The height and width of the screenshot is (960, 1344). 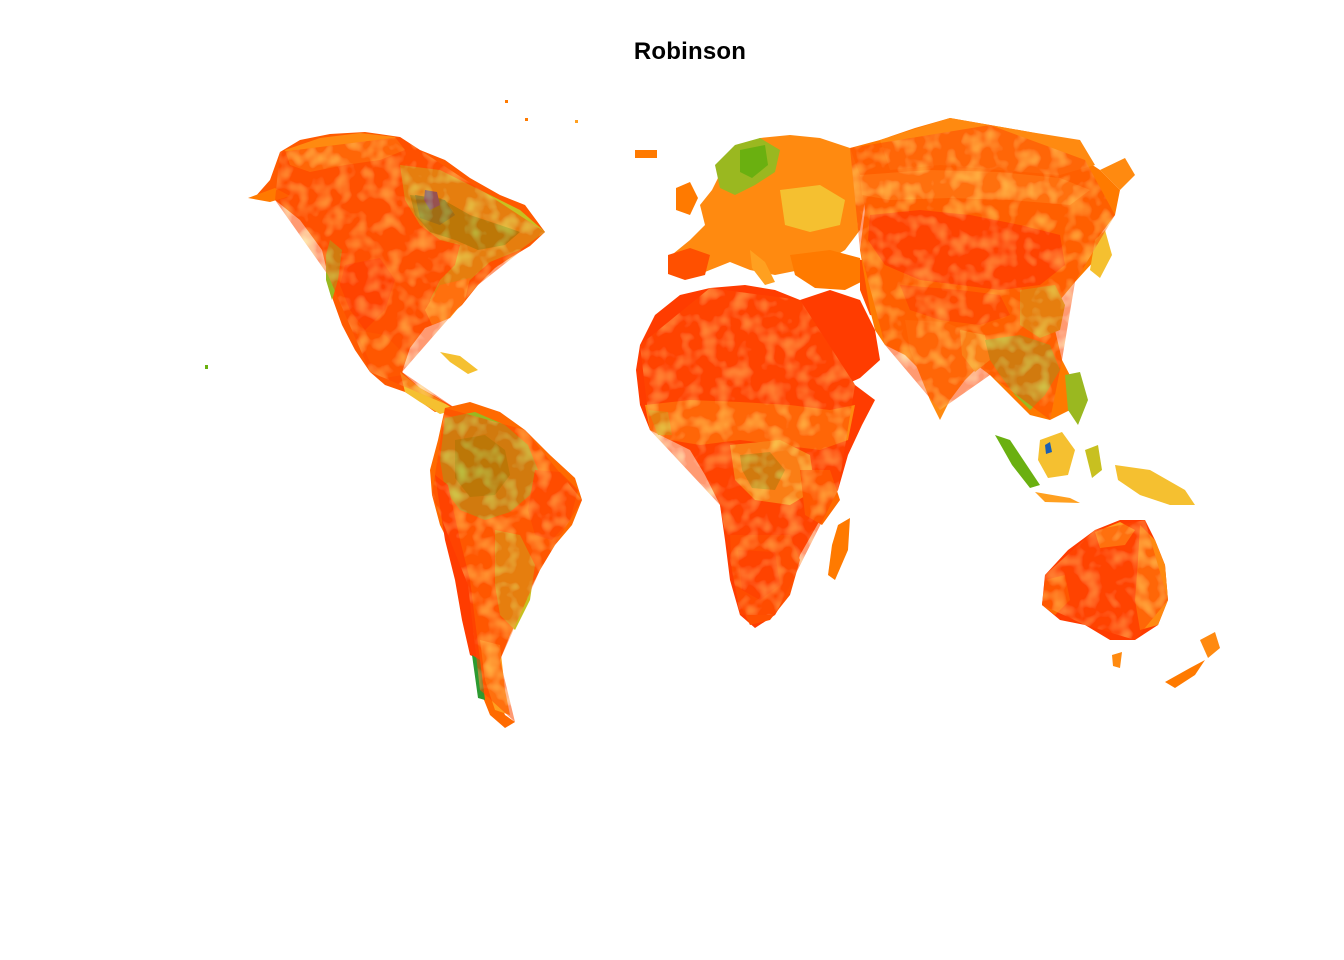 I want to click on borneo, so click(x=1056, y=455).